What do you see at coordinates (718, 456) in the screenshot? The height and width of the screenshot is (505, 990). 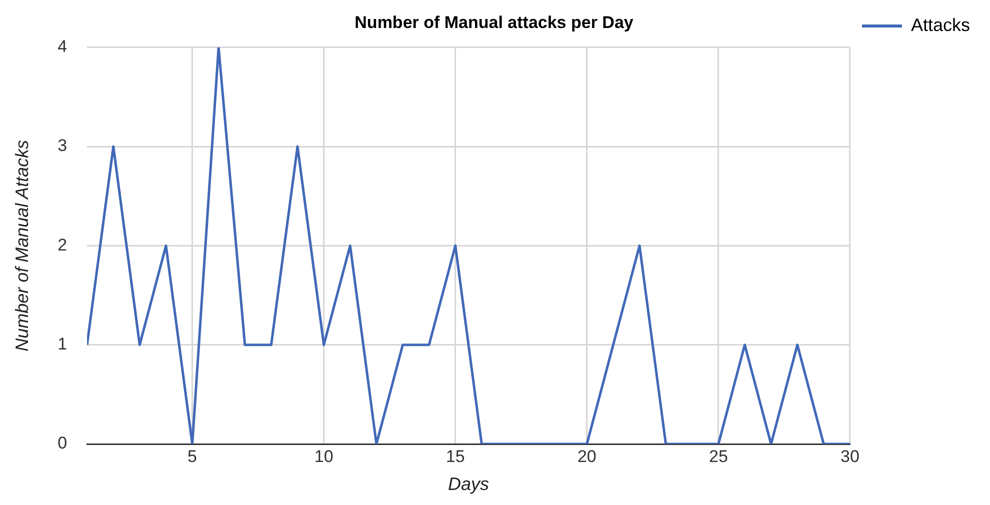 I see `x-tick-label: 25` at bounding box center [718, 456].